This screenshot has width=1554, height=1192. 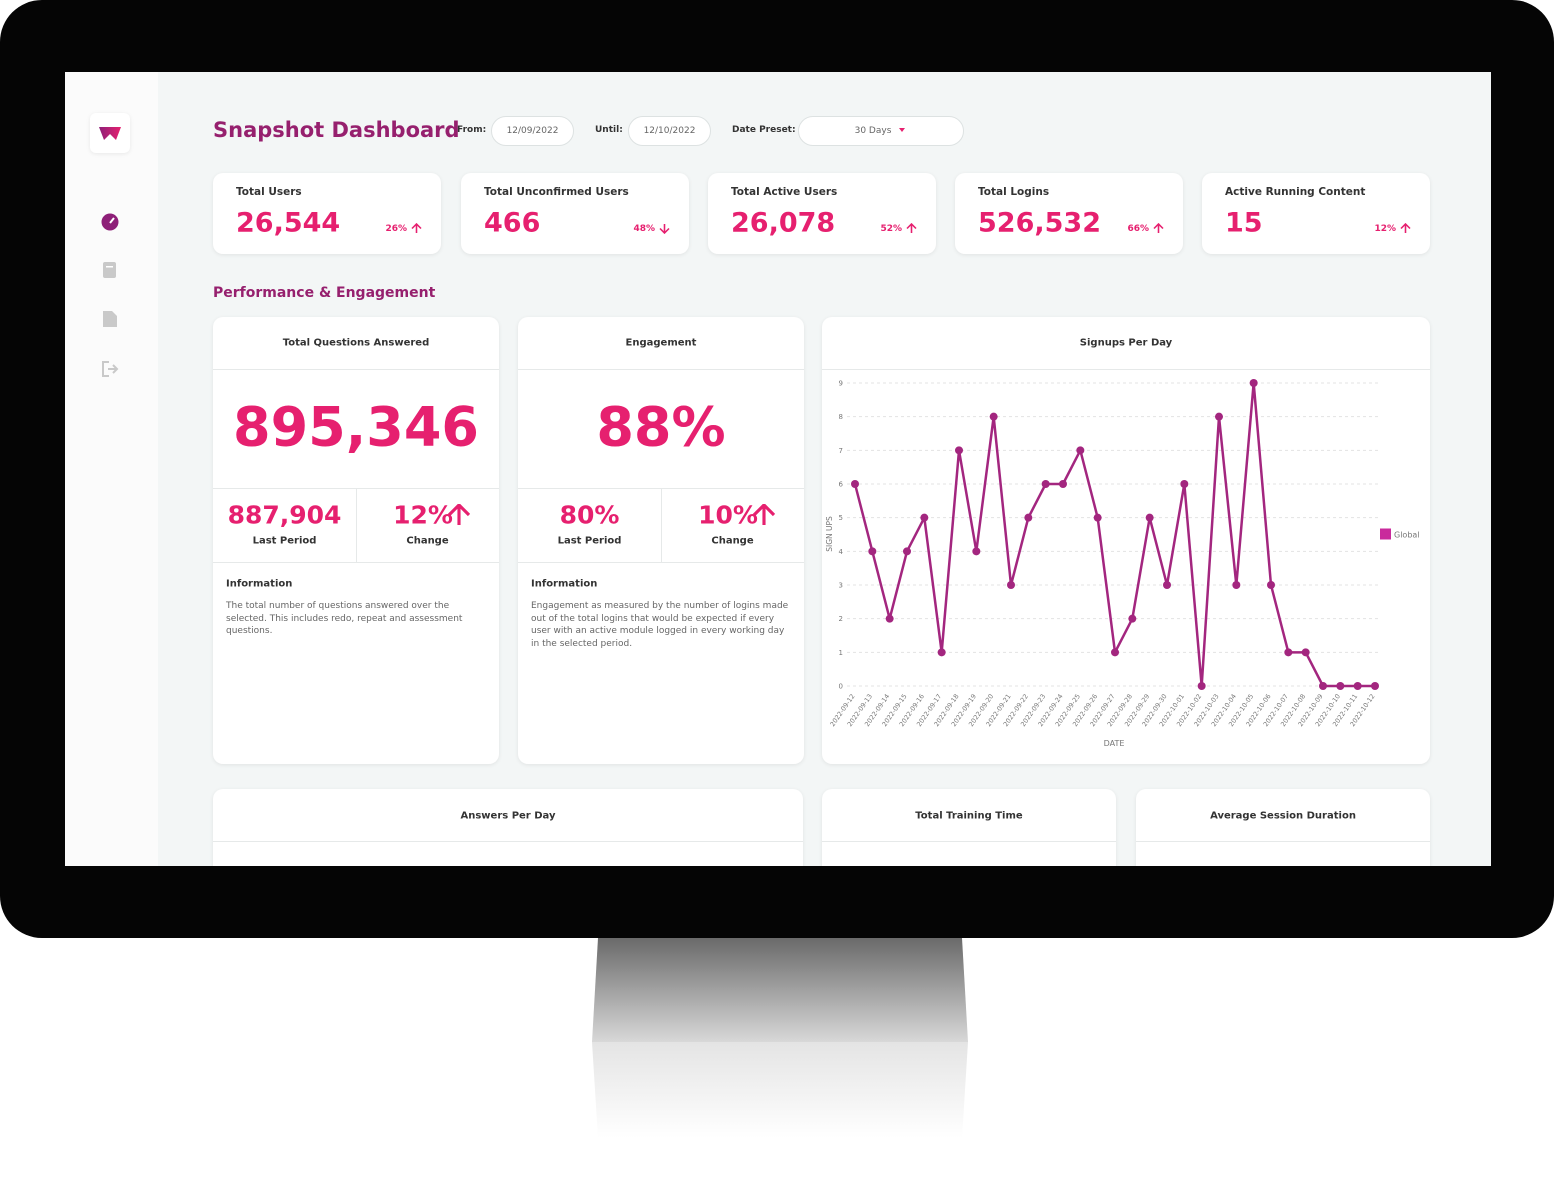 I want to click on panel-title: Signups Per Day, so click(x=1126, y=343).